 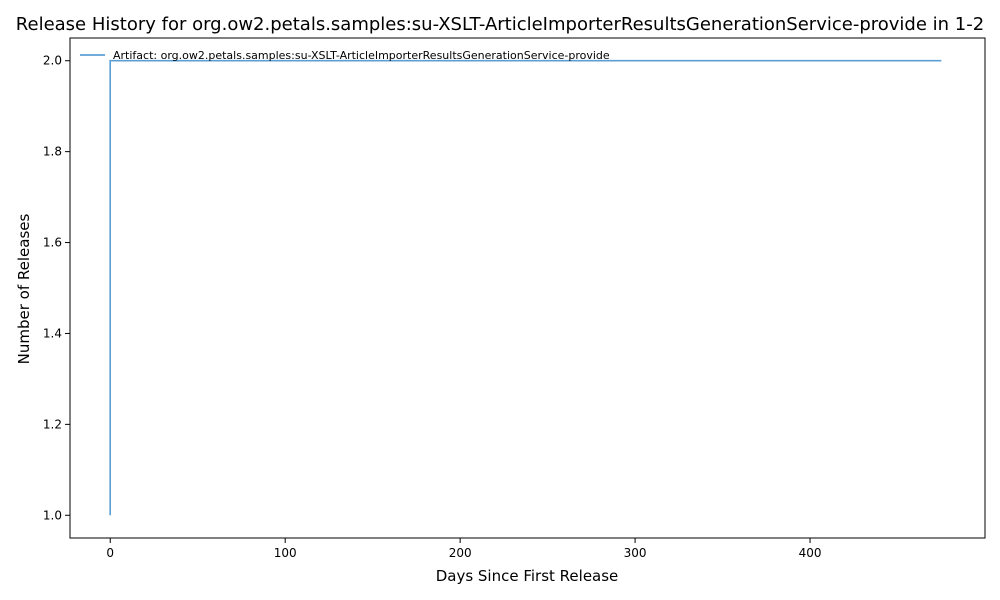 What do you see at coordinates (52, 515) in the screenshot?
I see `y-tick-label: 1.0` at bounding box center [52, 515].